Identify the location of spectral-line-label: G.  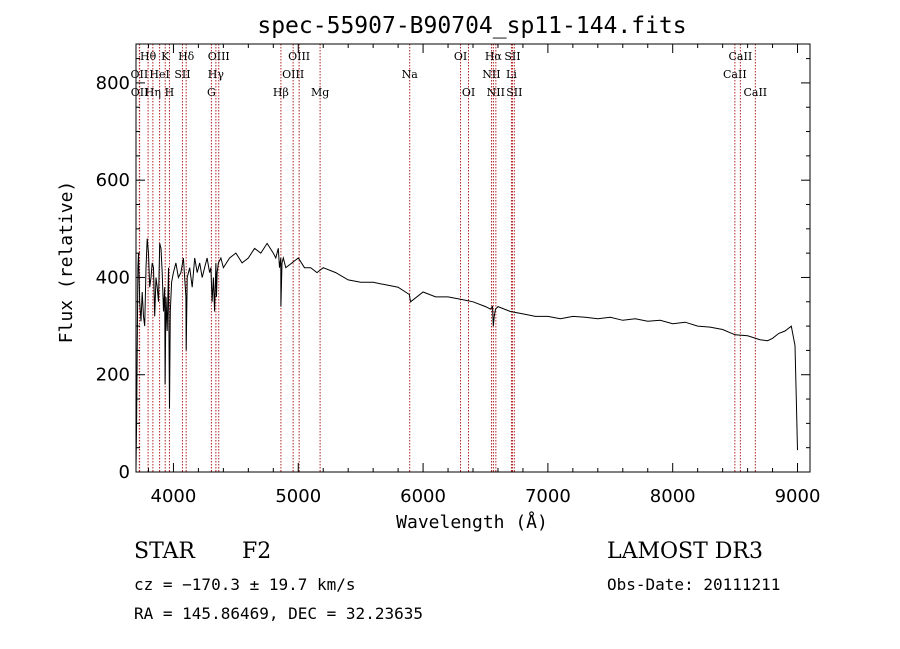
(211, 92).